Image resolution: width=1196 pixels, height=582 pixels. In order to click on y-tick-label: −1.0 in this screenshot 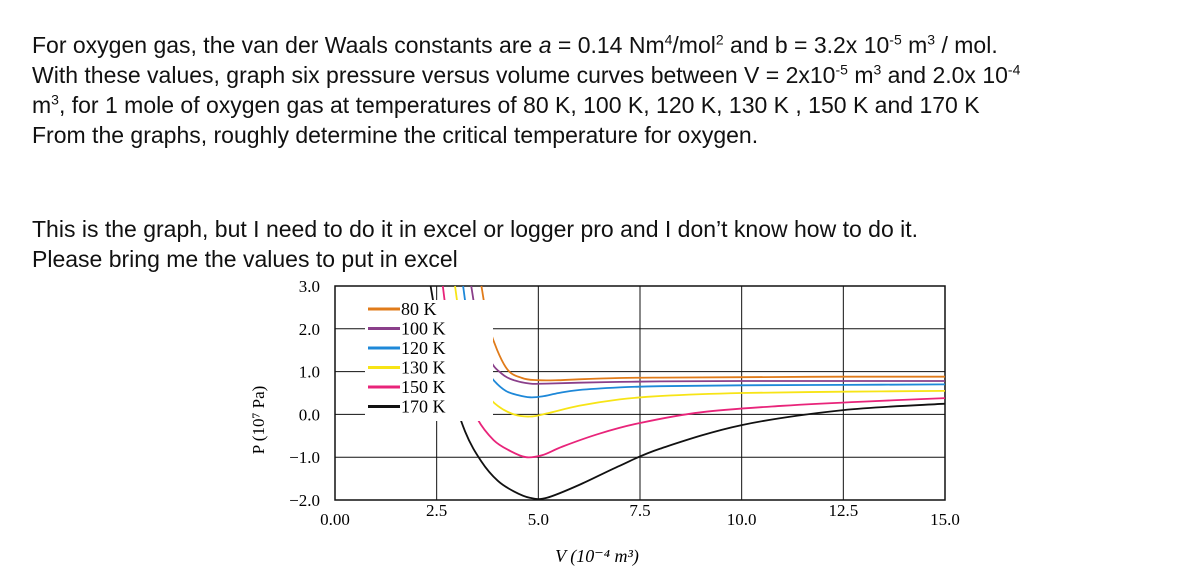, I will do `click(304, 457)`.